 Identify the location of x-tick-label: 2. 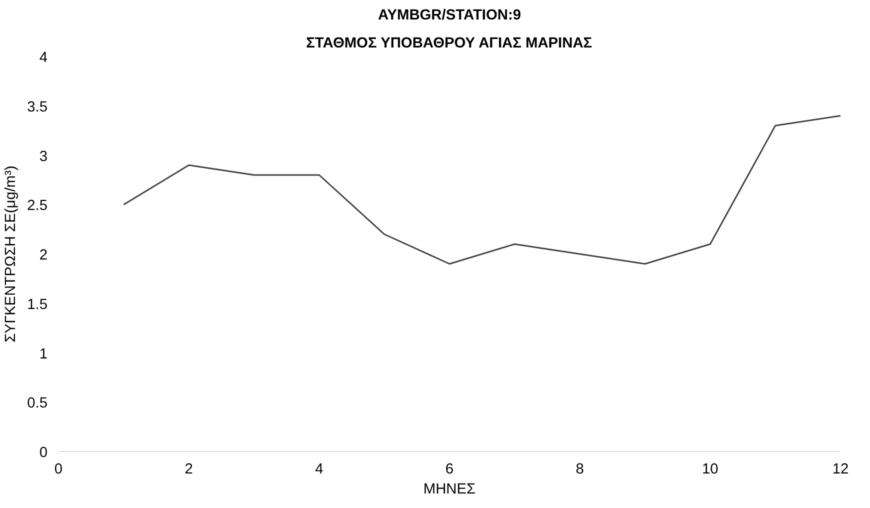
(188, 470).